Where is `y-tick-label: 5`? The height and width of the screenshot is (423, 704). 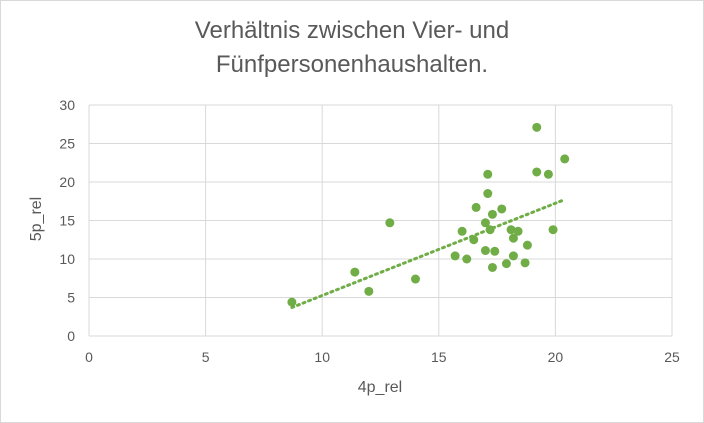
y-tick-label: 5 is located at coordinates (71, 298).